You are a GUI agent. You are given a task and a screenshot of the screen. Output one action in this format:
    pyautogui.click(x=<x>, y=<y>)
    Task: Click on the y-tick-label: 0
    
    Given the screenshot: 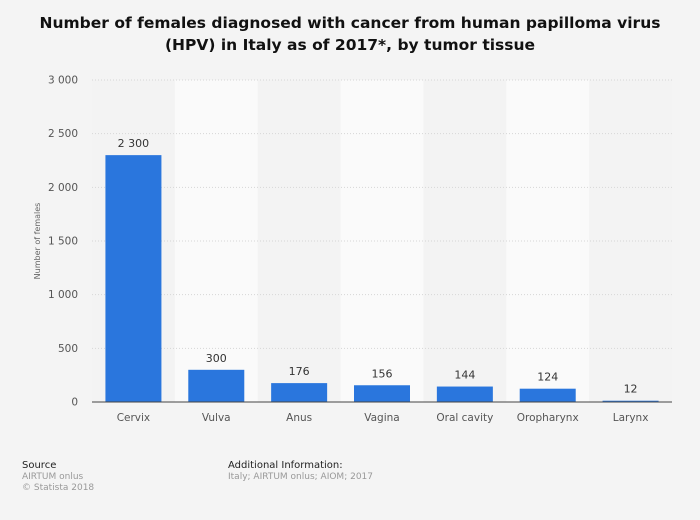 What is the action you would take?
    pyautogui.click(x=74, y=403)
    